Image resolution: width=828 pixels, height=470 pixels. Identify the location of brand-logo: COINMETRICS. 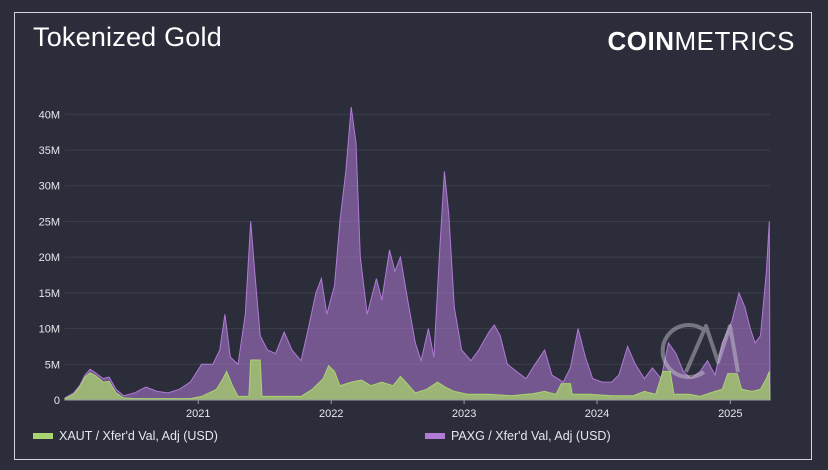
(702, 41).